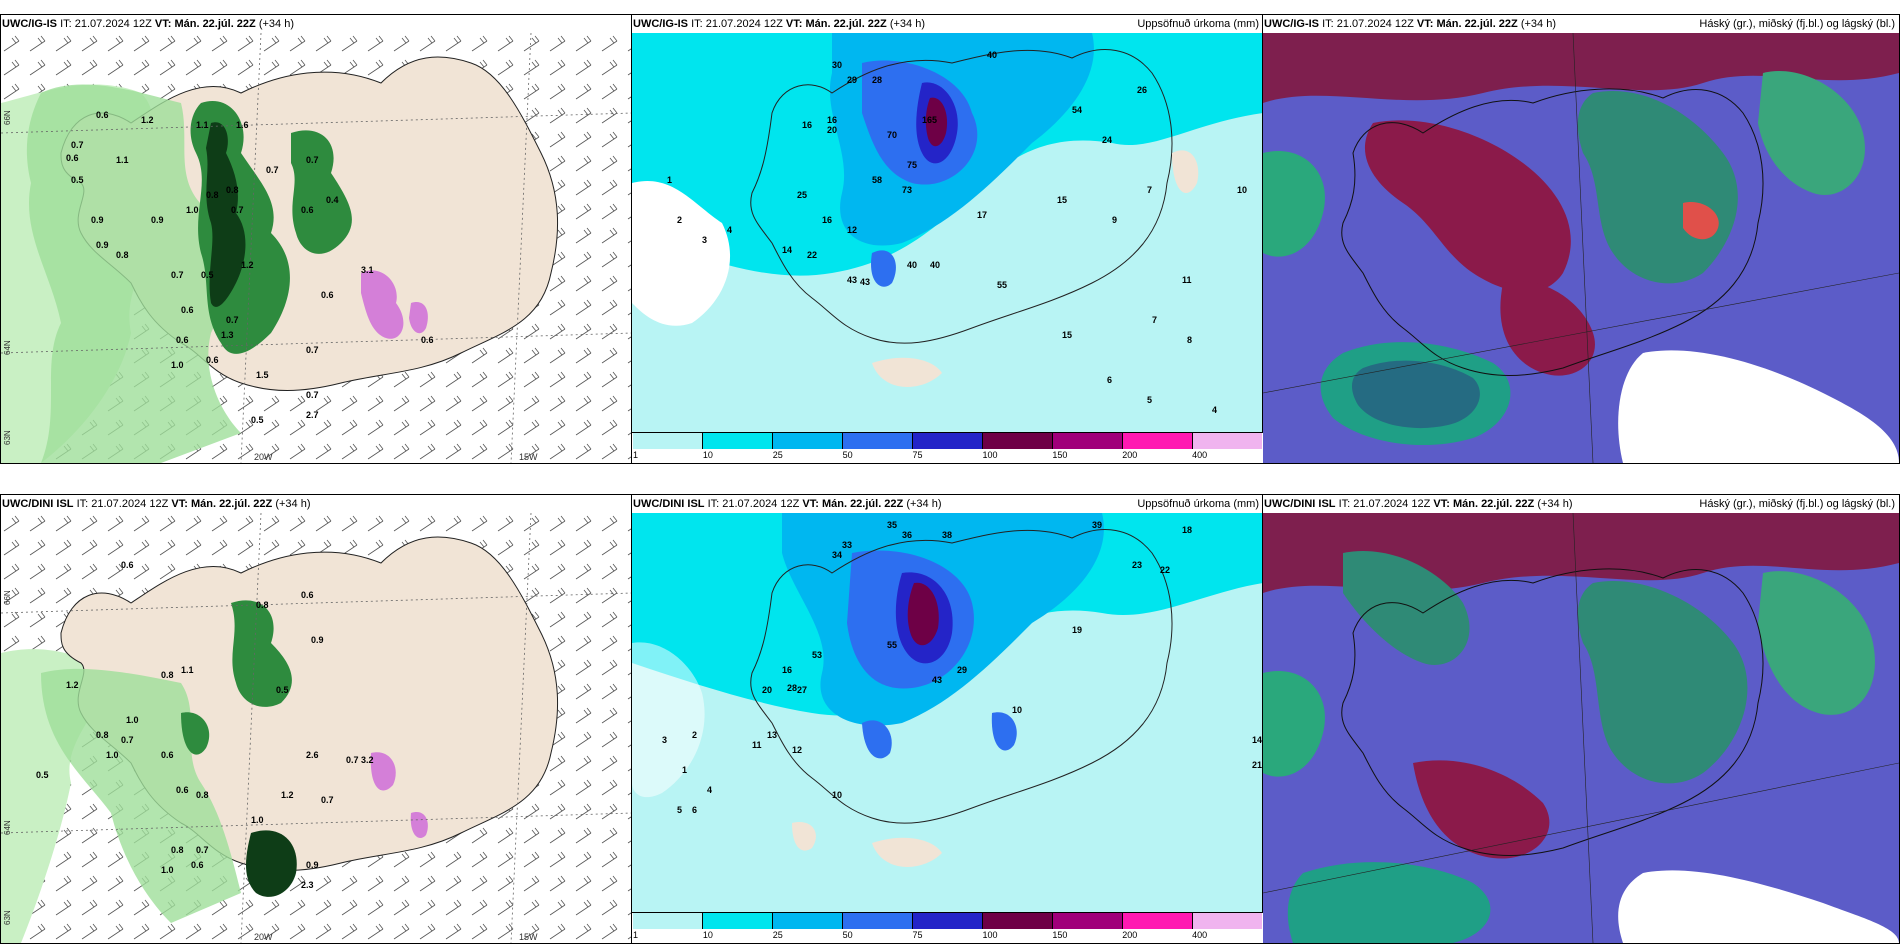  I want to click on svg-text: 4, so click(1214, 410).